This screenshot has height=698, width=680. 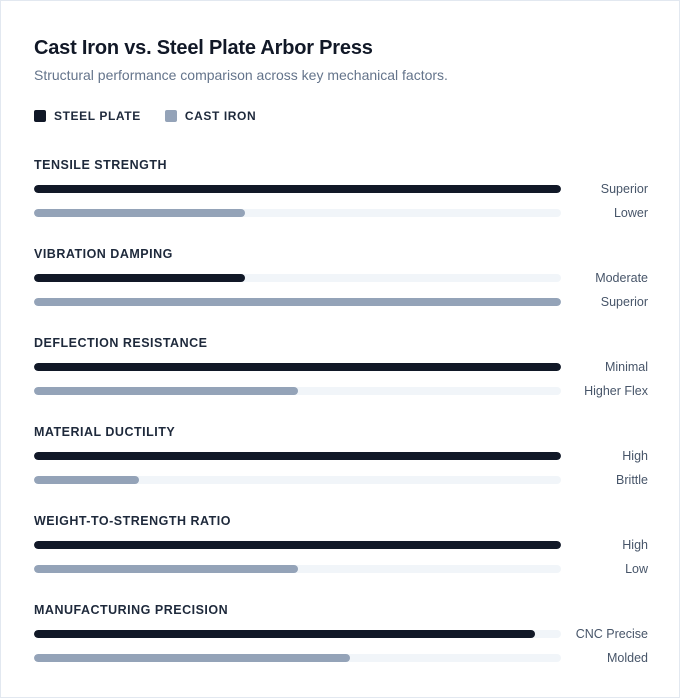 What do you see at coordinates (132, 521) in the screenshot?
I see `metric-label: WEIGHT-TO-STRENGTH RATIO` at bounding box center [132, 521].